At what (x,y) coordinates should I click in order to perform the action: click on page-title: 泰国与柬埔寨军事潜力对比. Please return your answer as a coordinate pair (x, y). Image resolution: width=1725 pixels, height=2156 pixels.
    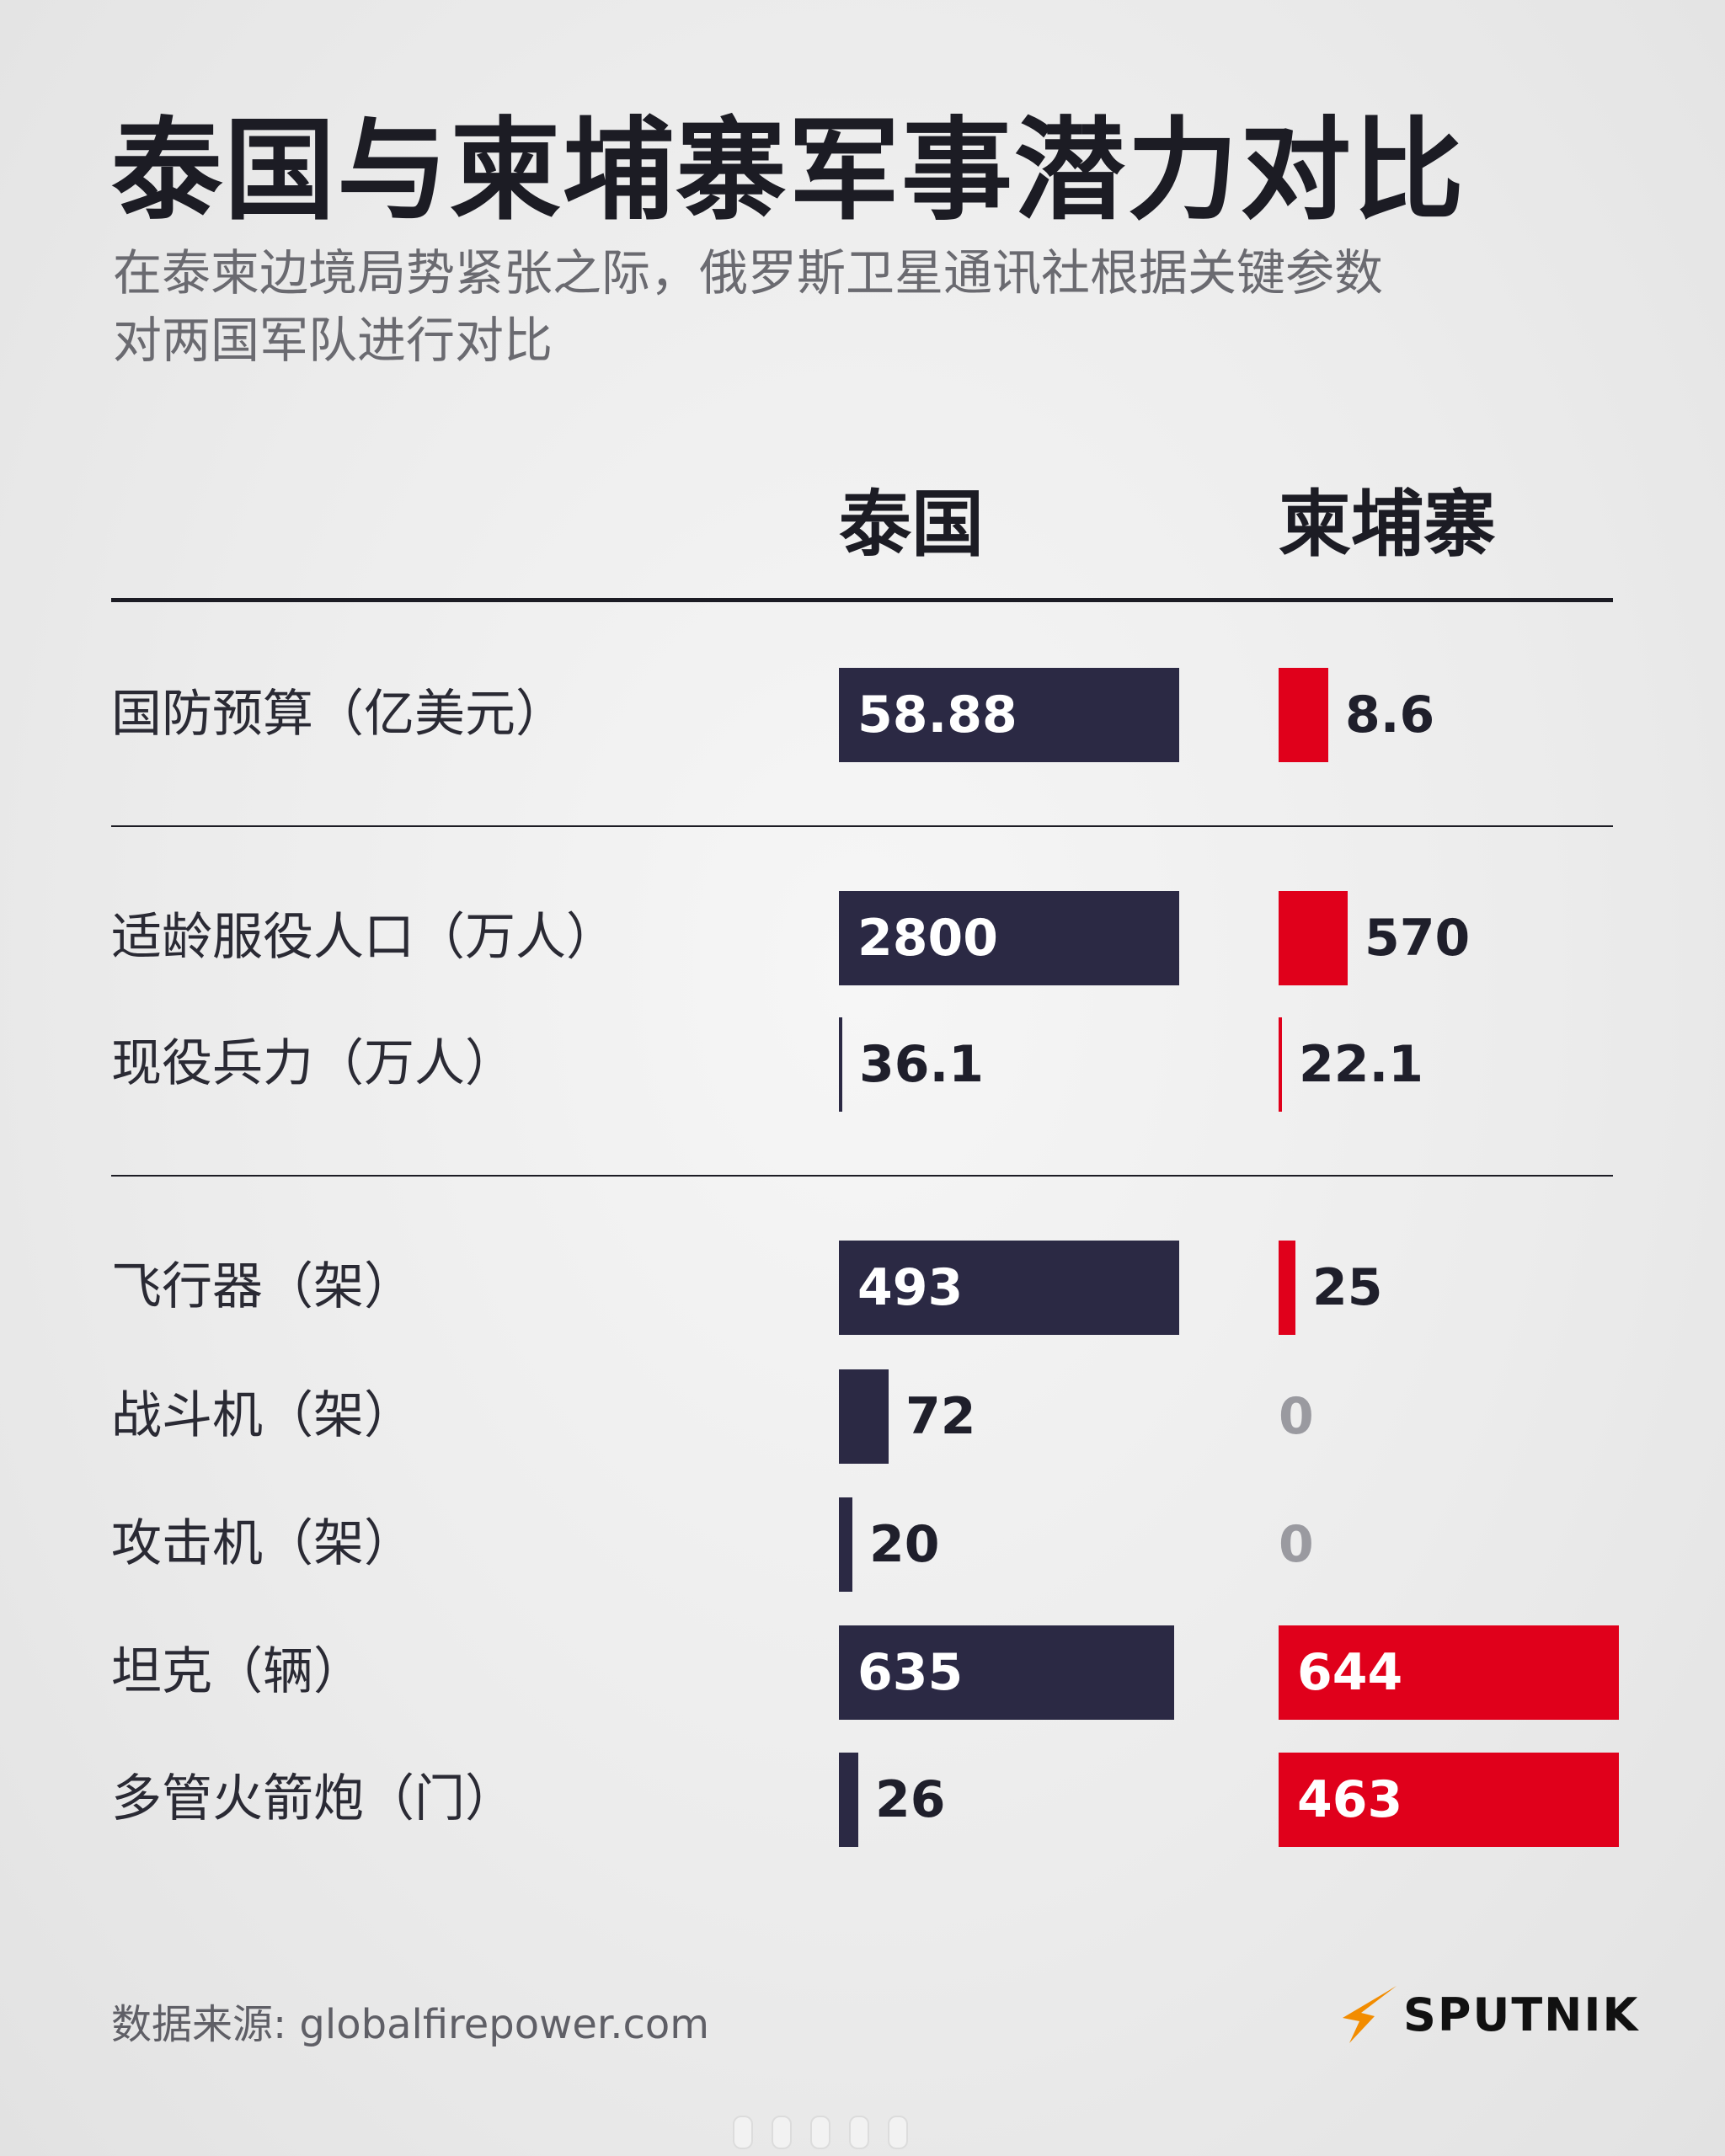
    Looking at the image, I should click on (788, 171).